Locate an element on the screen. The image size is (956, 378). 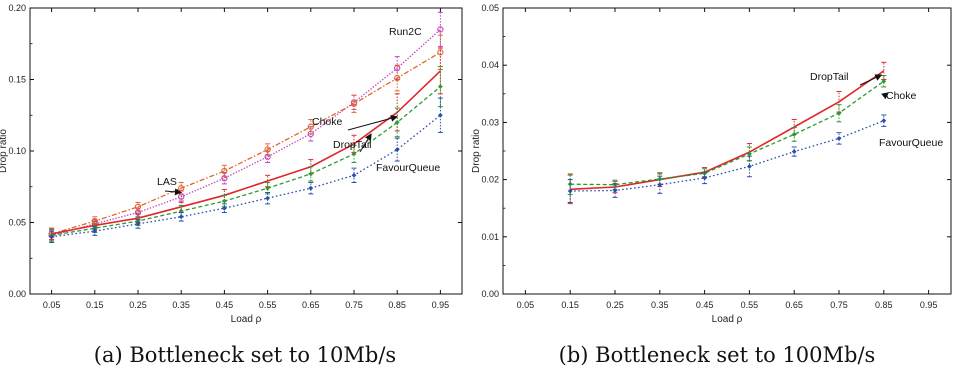
y-tick-label: 0.01 is located at coordinates (490, 237).